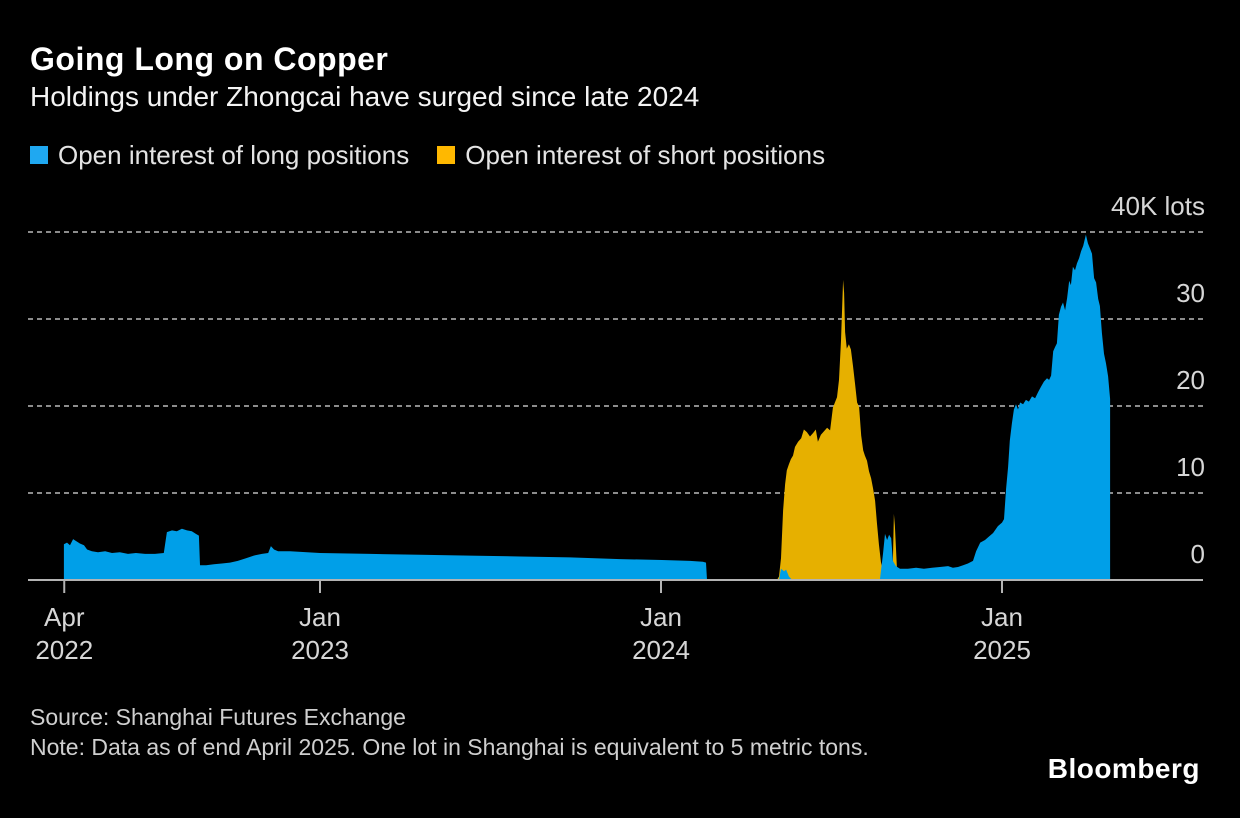  Describe the element at coordinates (64, 650) in the screenshot. I see `x-tick-year: 2022` at that location.